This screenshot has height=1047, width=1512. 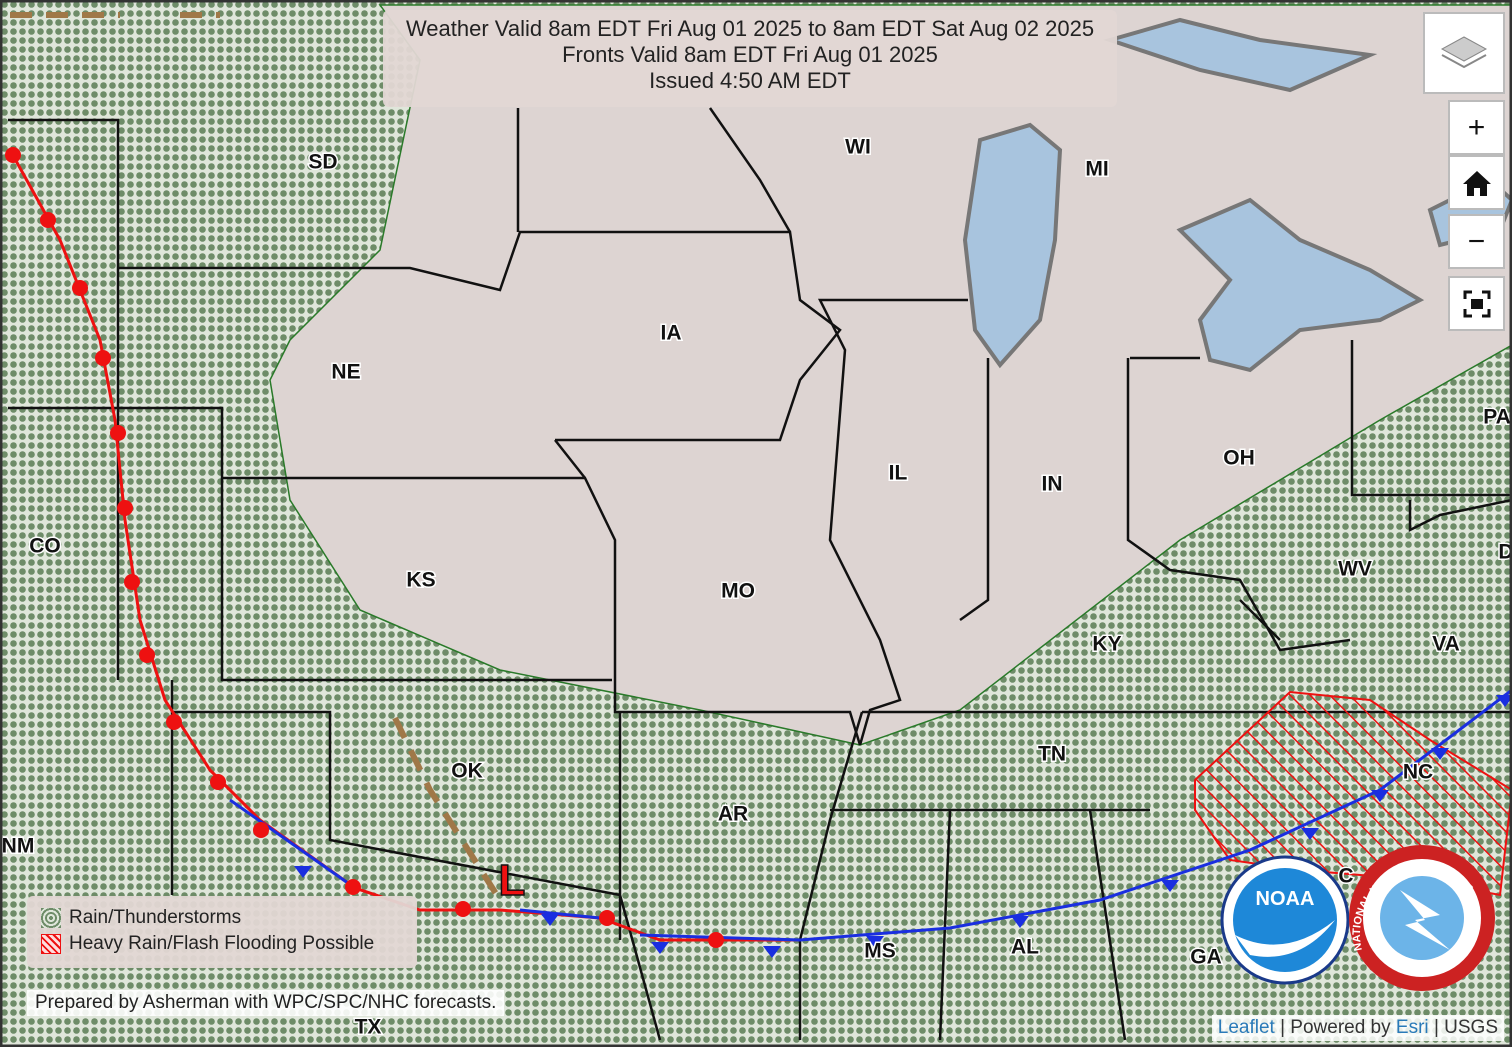 I want to click on state-label: IA, so click(x=671, y=333).